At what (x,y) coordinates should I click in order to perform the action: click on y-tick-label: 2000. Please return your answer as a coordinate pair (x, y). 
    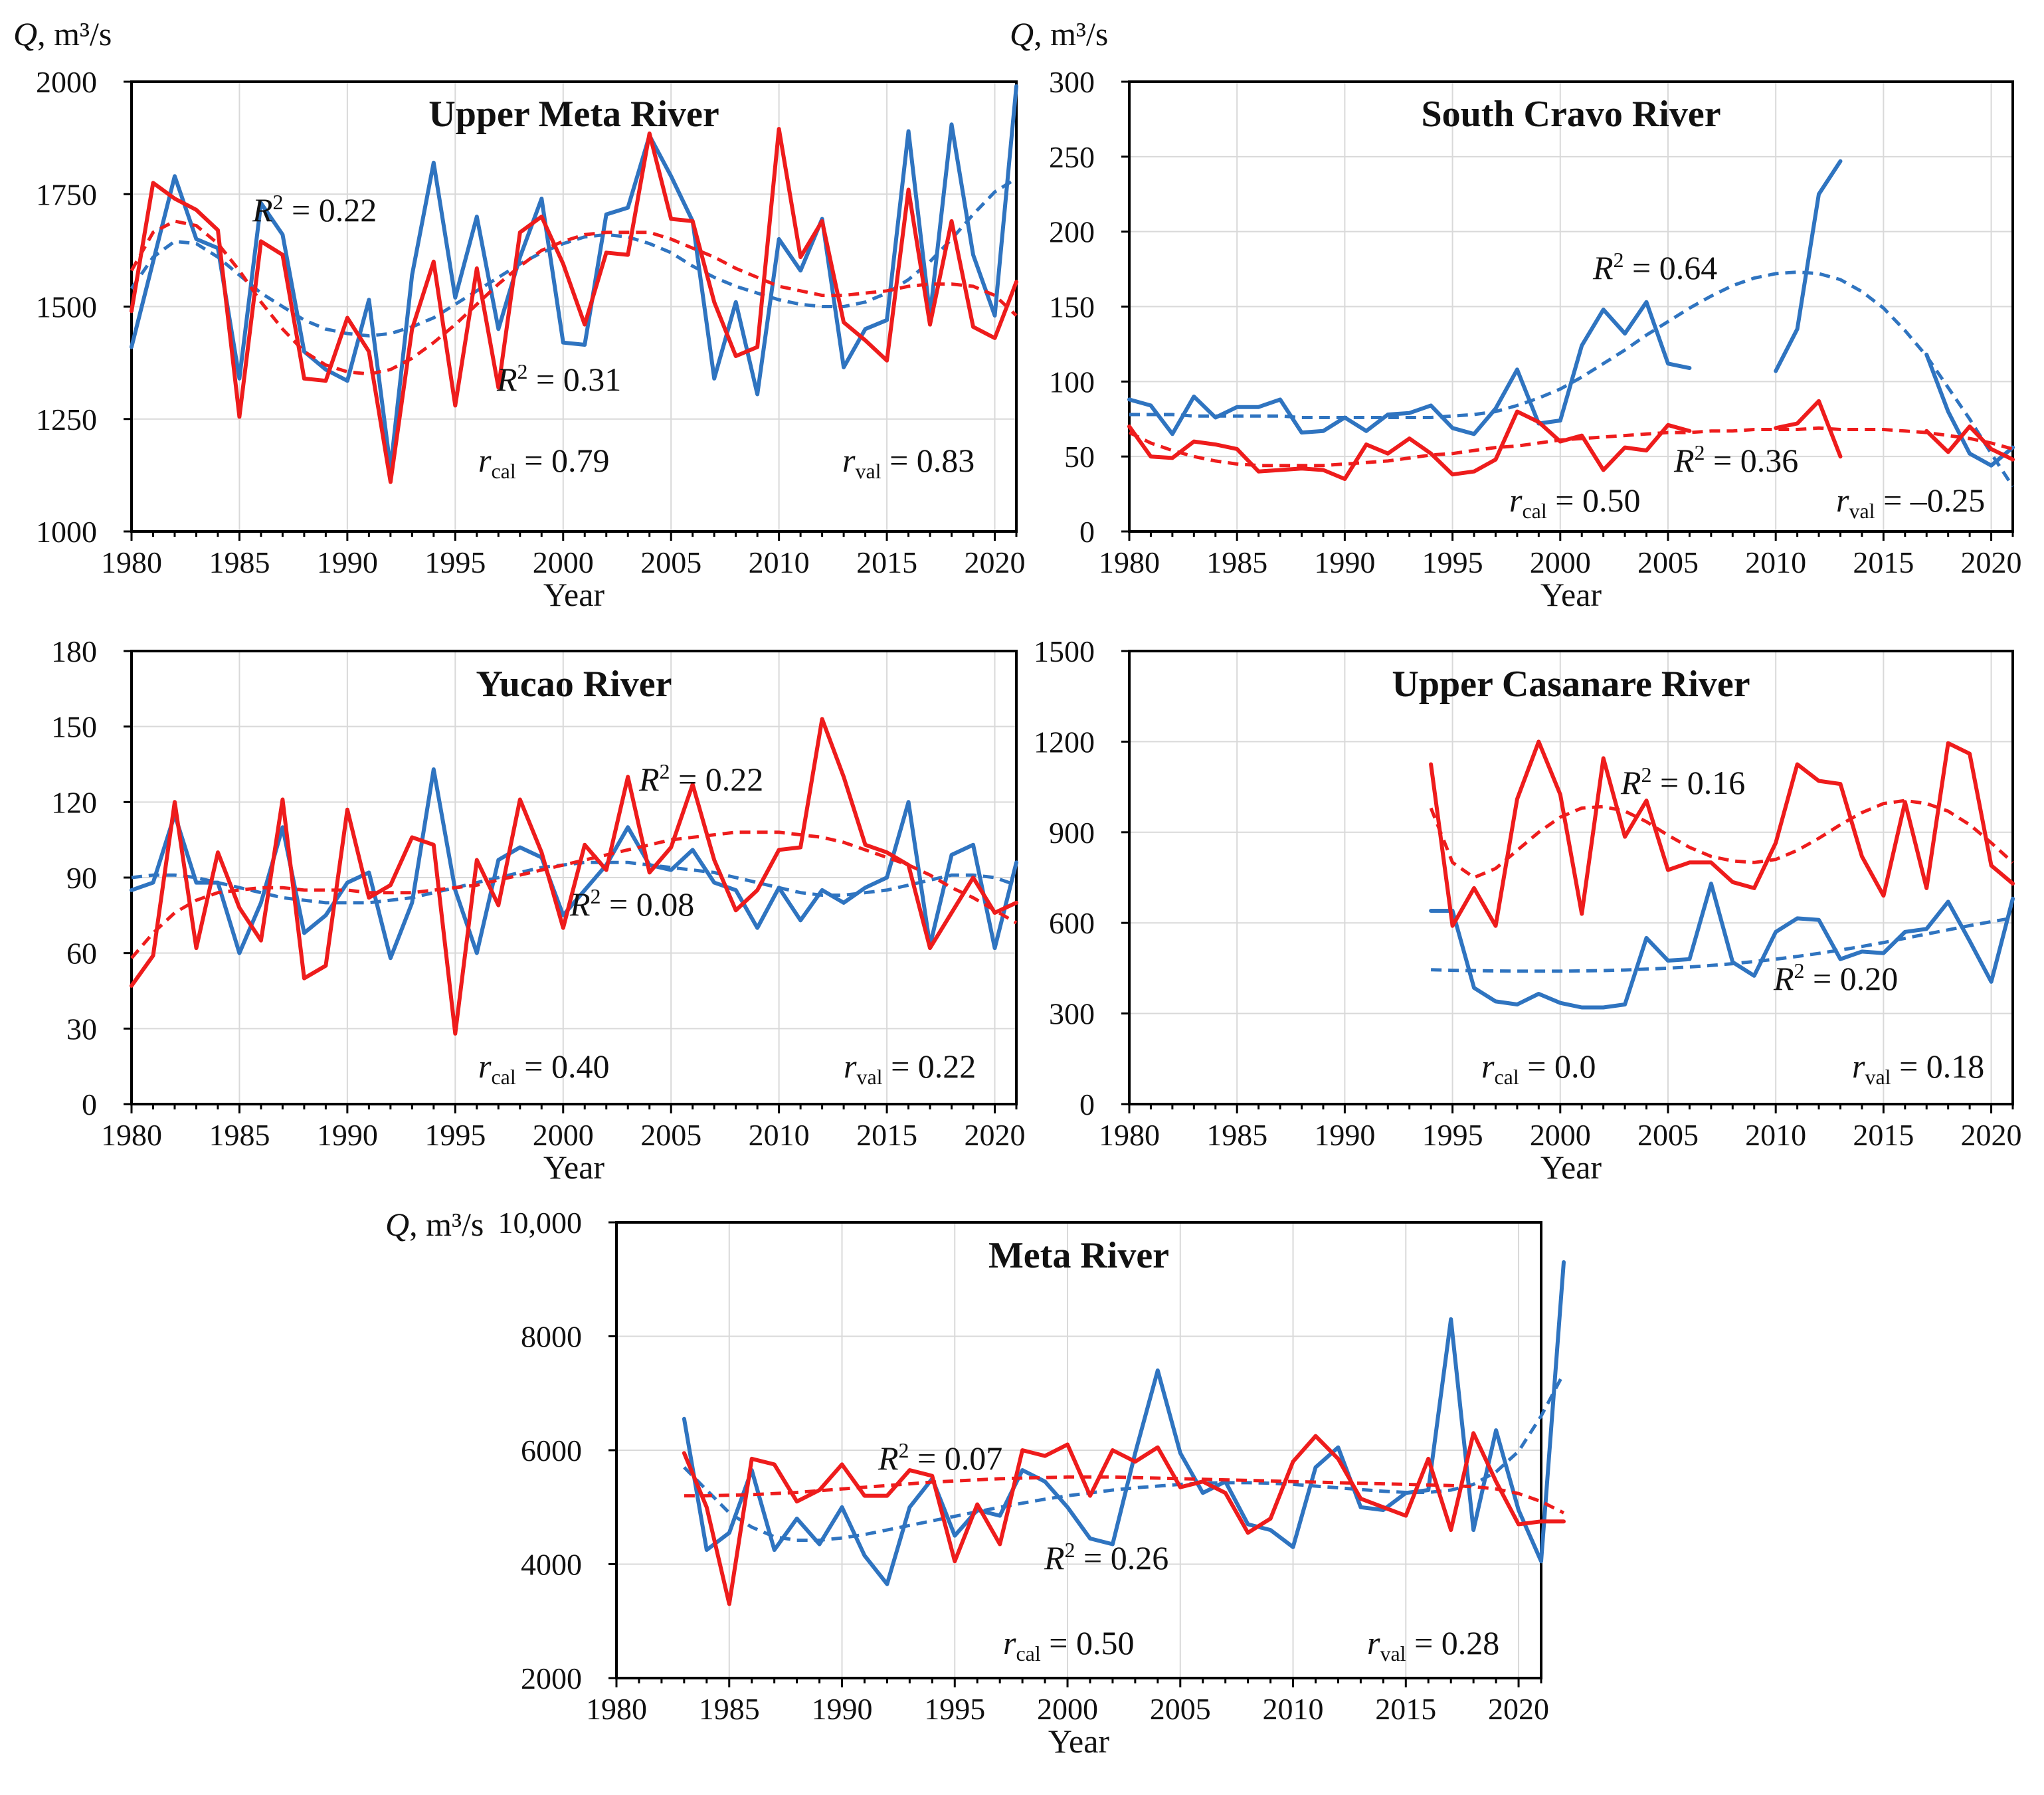
    Looking at the image, I should click on (66, 82).